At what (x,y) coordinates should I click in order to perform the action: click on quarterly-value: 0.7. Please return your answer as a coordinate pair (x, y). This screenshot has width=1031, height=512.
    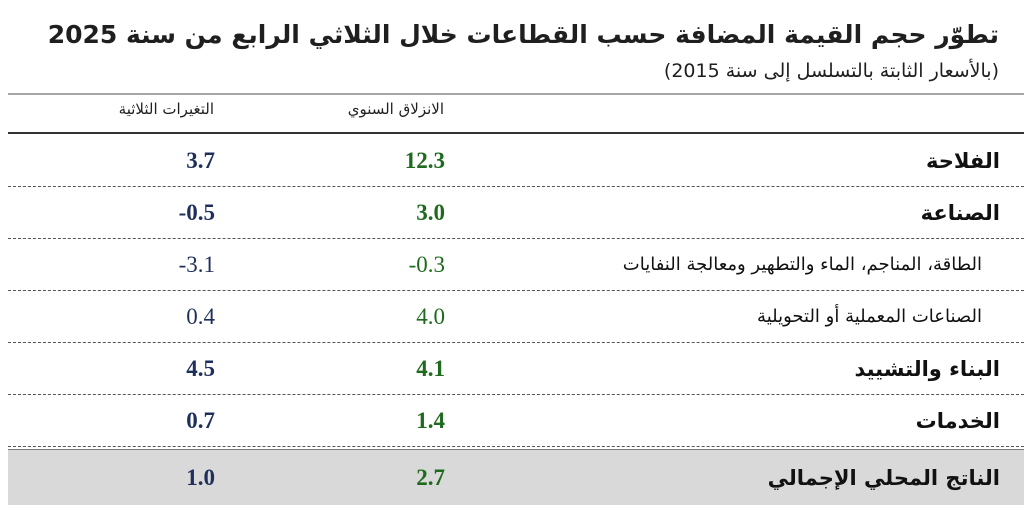
    Looking at the image, I should click on (200, 420).